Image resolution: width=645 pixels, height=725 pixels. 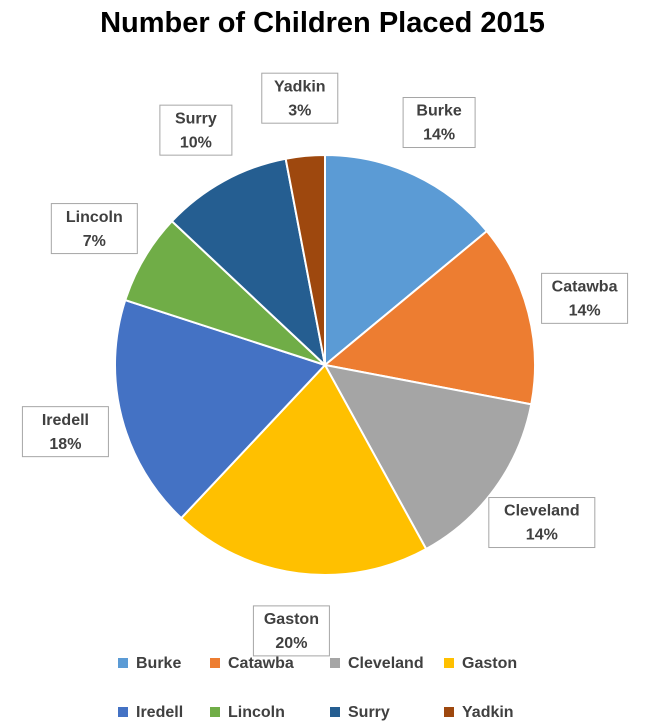 What do you see at coordinates (299, 110) in the screenshot?
I see `data-label-value: 3%` at bounding box center [299, 110].